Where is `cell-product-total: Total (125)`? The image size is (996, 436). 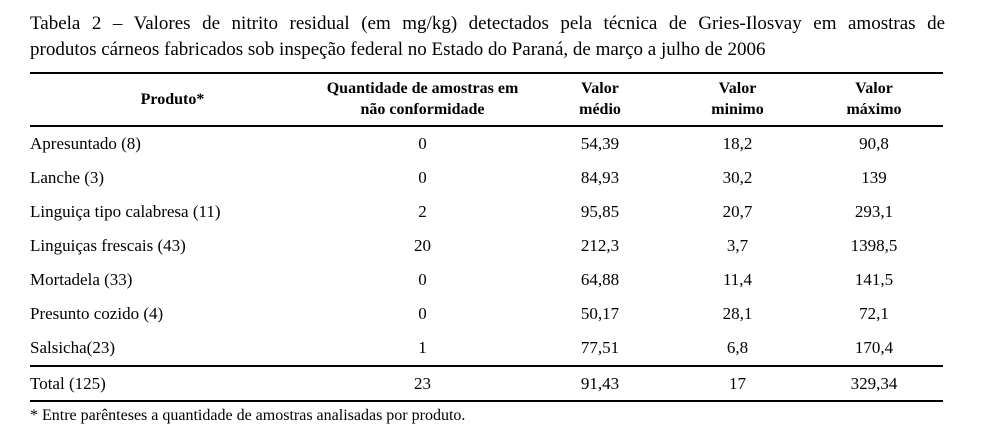
cell-product-total: Total (125) is located at coordinates (172, 383).